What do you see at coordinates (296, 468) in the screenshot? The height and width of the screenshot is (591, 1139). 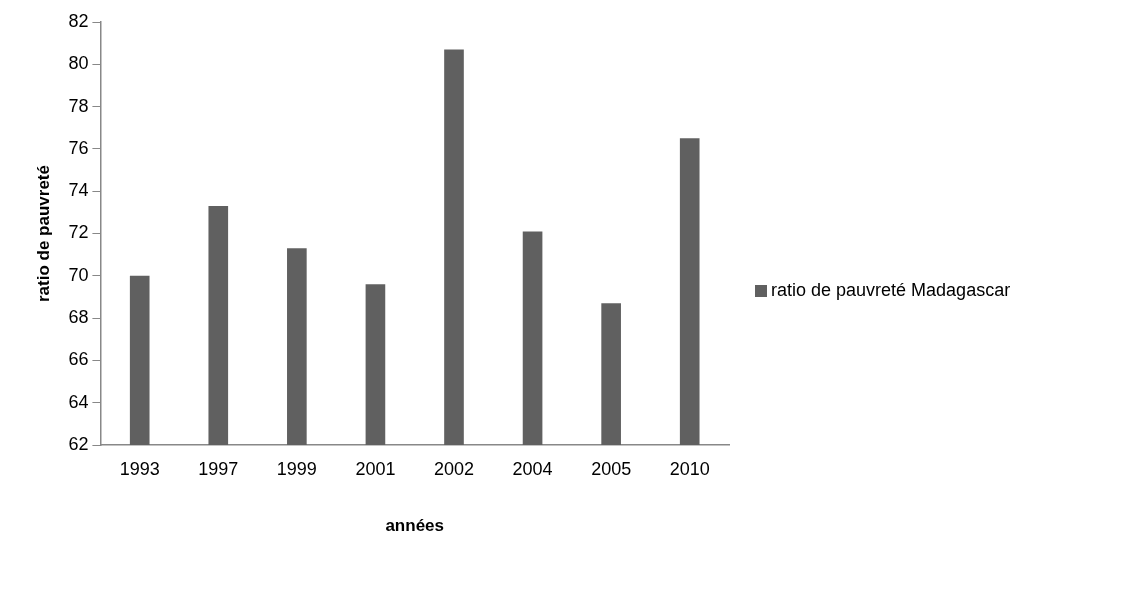 I see `x-tick-label: 1999` at bounding box center [296, 468].